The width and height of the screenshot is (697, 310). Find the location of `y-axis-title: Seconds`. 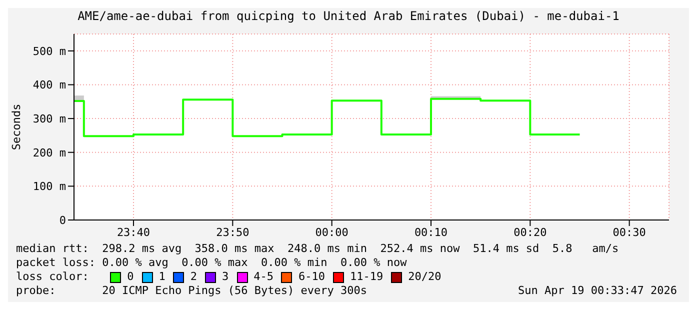

y-axis-title: Seconds is located at coordinates (16, 127).